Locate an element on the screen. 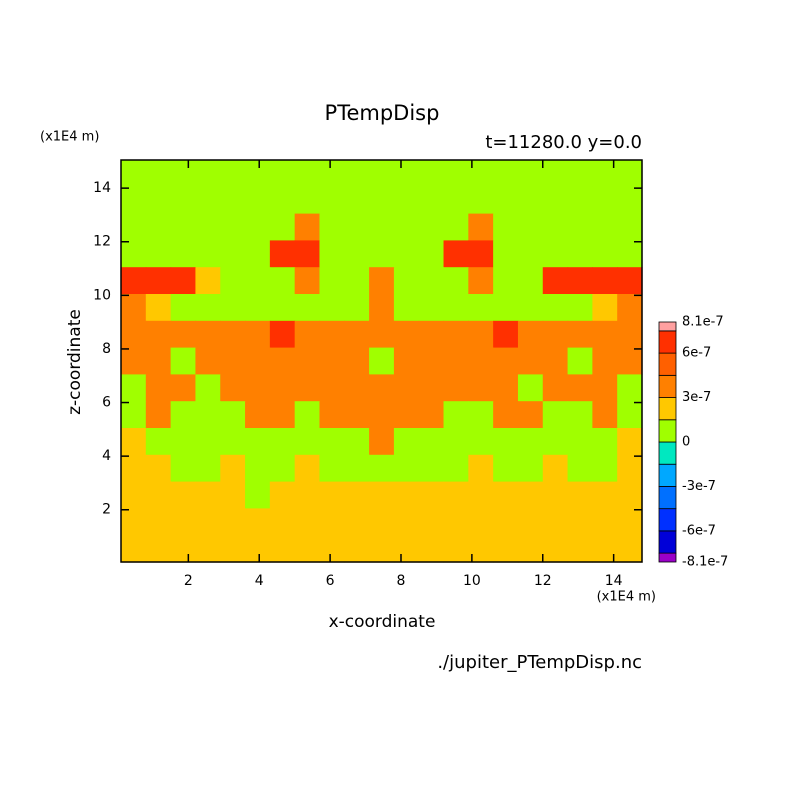 This screenshot has height=804, width=804. y-tick-label: 2 is located at coordinates (106, 510).